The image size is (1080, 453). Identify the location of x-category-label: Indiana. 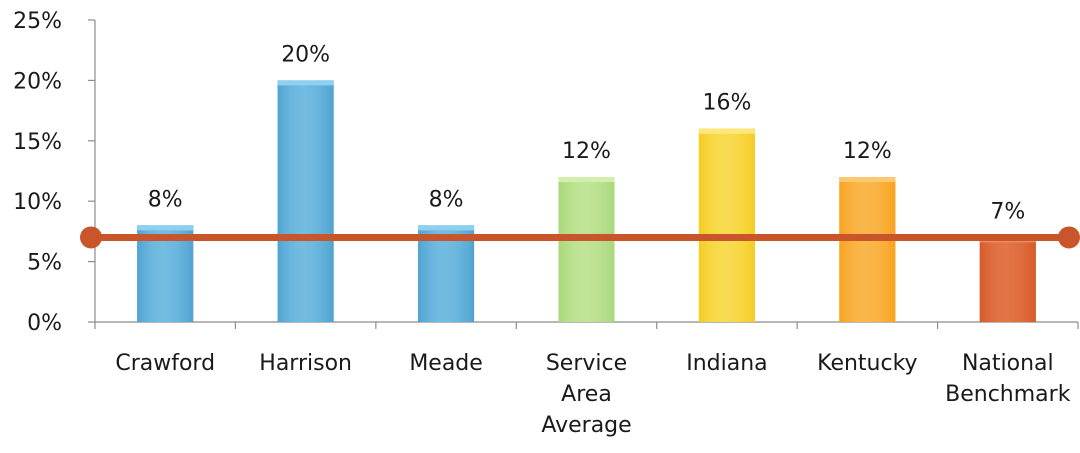
(726, 363).